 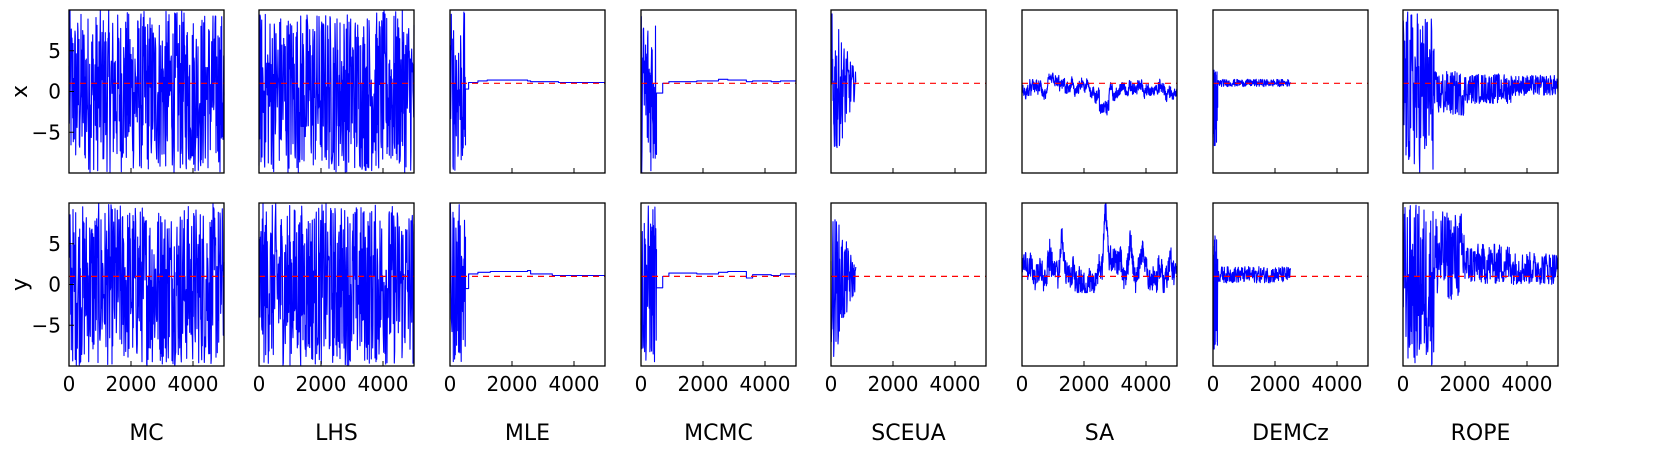 What do you see at coordinates (1251, 108) in the screenshot?
I see `trace-line-demcz-x` at bounding box center [1251, 108].